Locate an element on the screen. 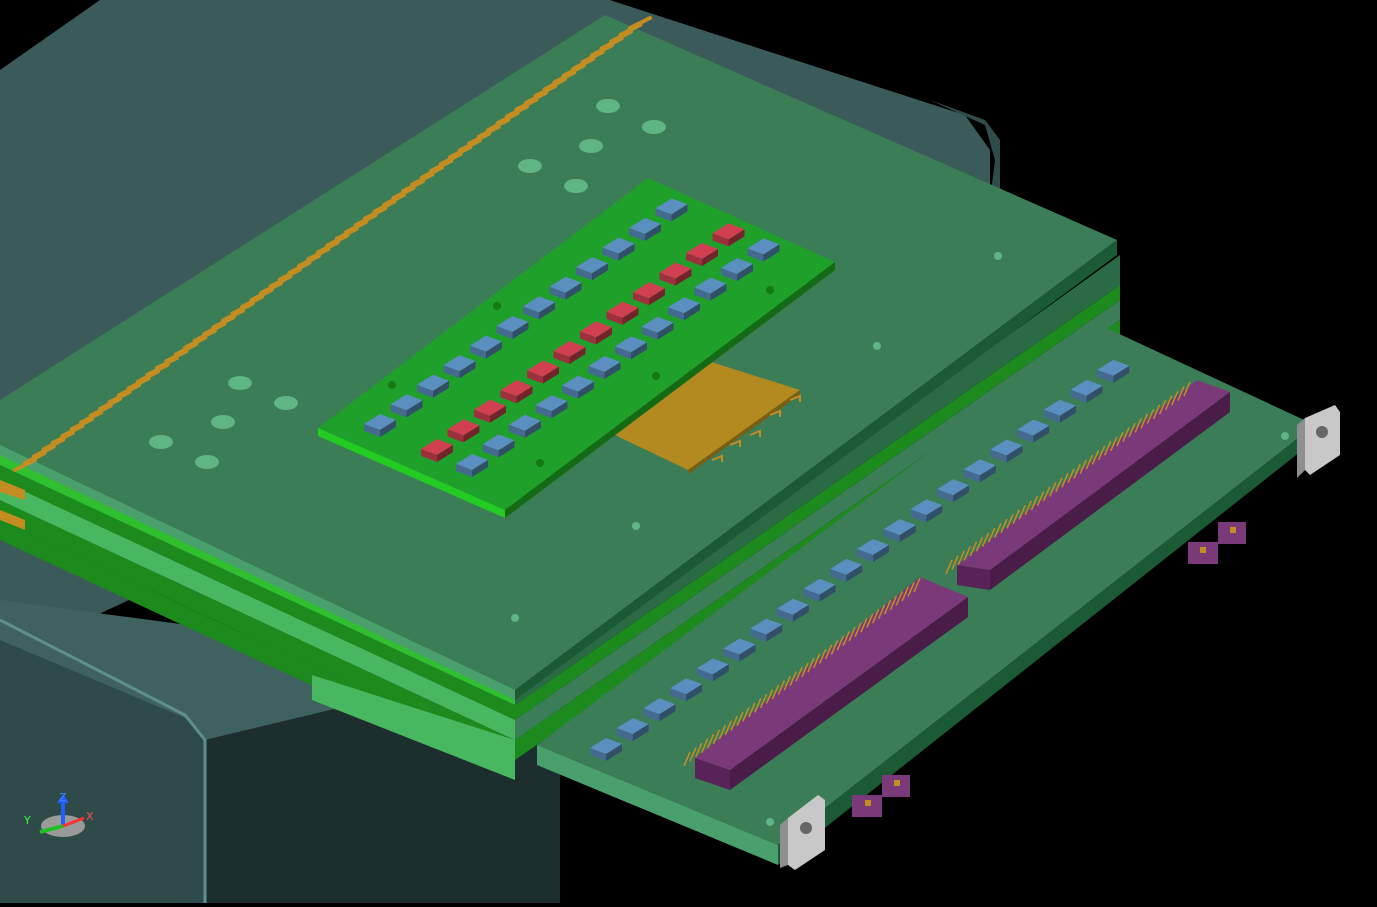 The height and width of the screenshot is (907, 1377). connector-side is located at coordinates (849, 693).